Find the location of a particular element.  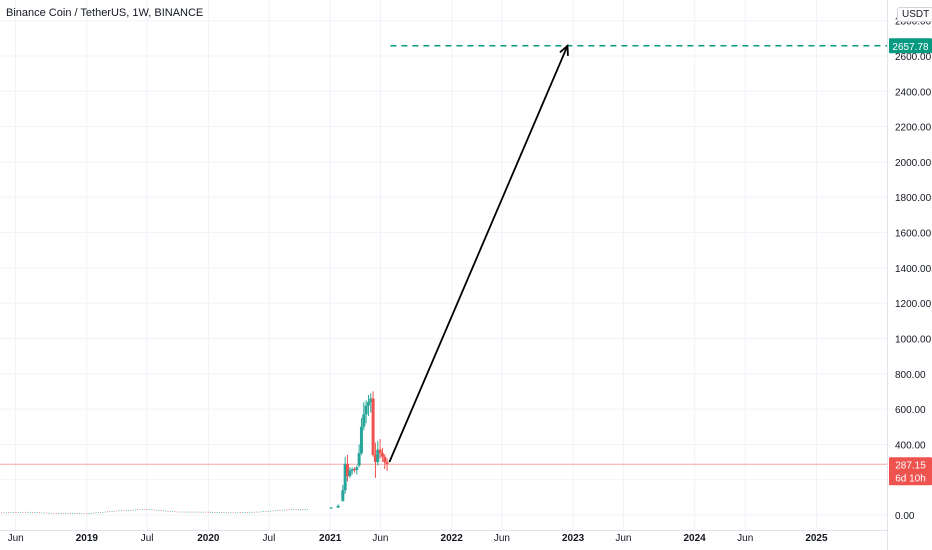

y-tick-label: 2400.00 is located at coordinates (913, 92).